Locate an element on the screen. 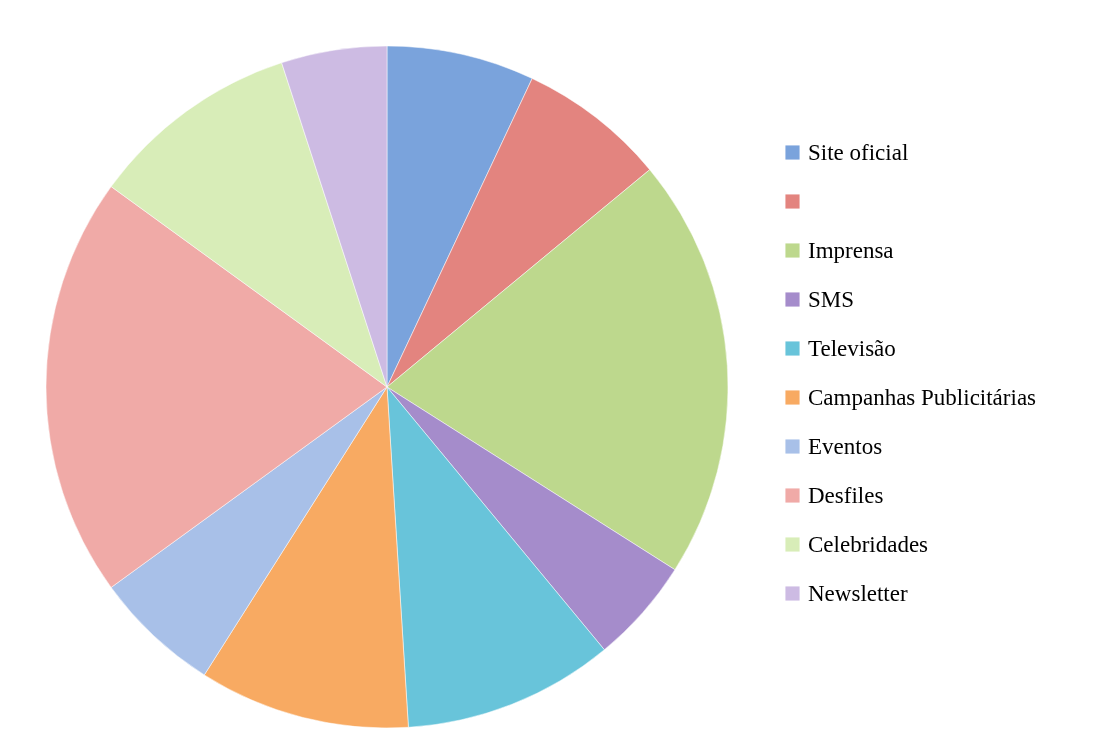 This screenshot has width=1102, height=754. legend-label: Celebridades is located at coordinates (868, 544).